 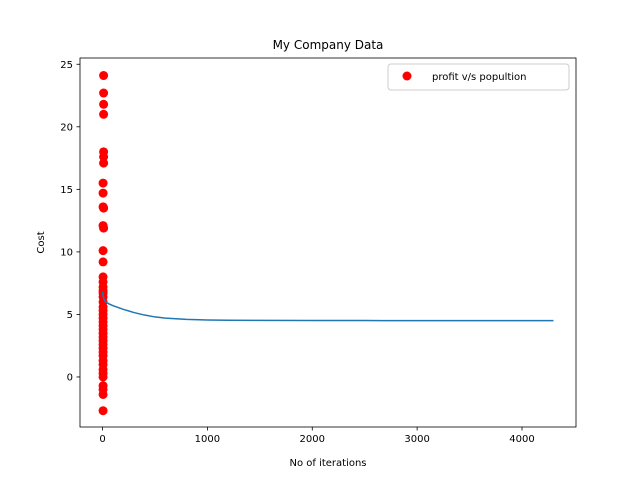 What do you see at coordinates (102, 439) in the screenshot?
I see `x-tick-label: 0` at bounding box center [102, 439].